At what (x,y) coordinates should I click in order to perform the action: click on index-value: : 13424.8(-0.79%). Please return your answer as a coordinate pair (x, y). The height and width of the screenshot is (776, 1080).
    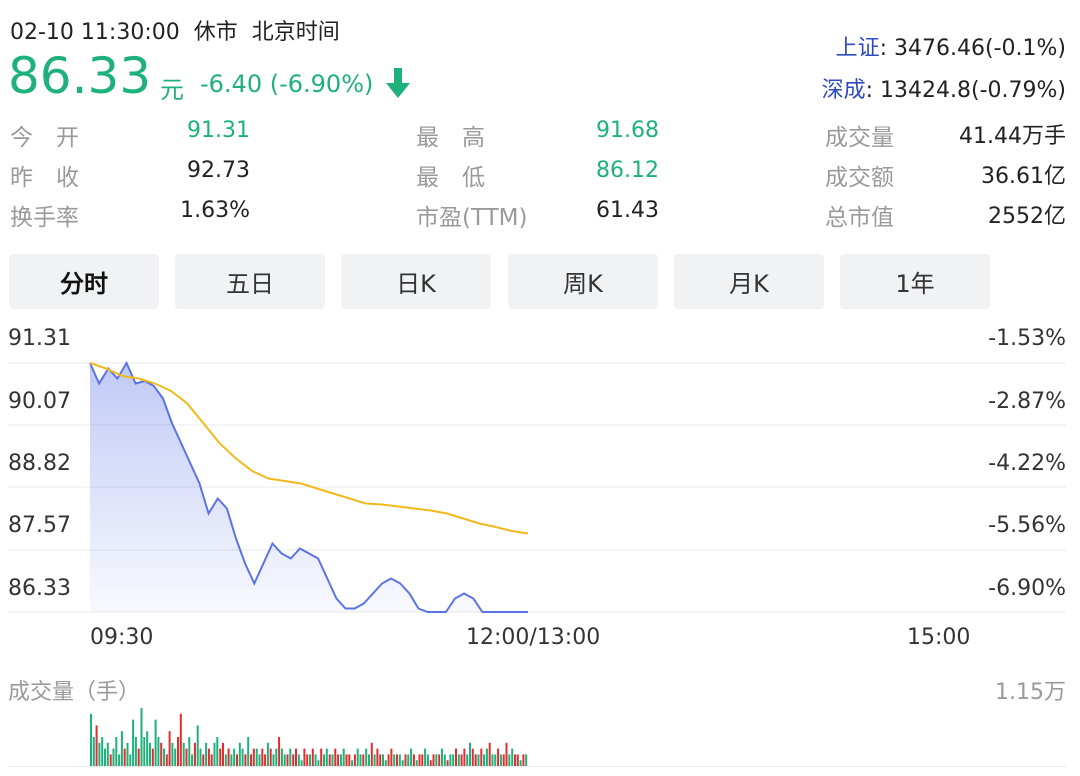
    Looking at the image, I should click on (965, 90).